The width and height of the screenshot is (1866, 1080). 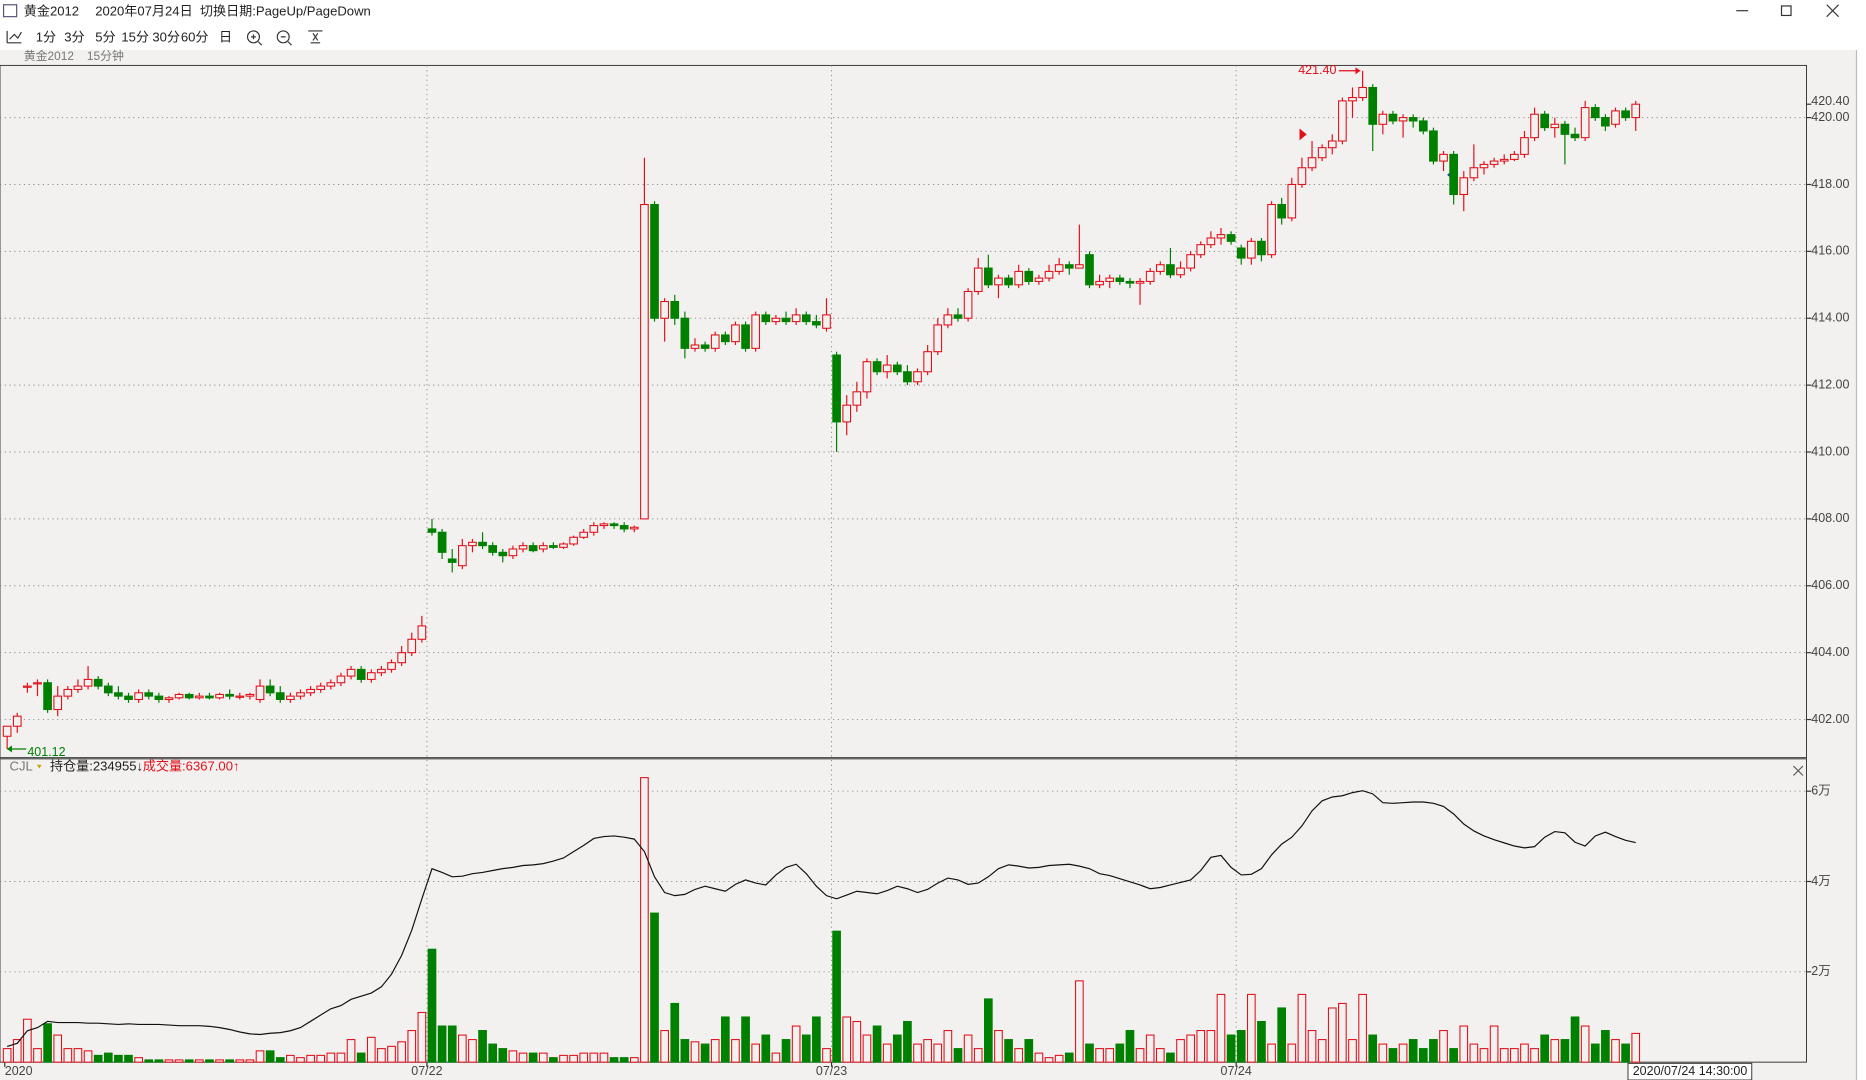 What do you see at coordinates (1830, 585) in the screenshot?
I see `y-tick-label: 406.00` at bounding box center [1830, 585].